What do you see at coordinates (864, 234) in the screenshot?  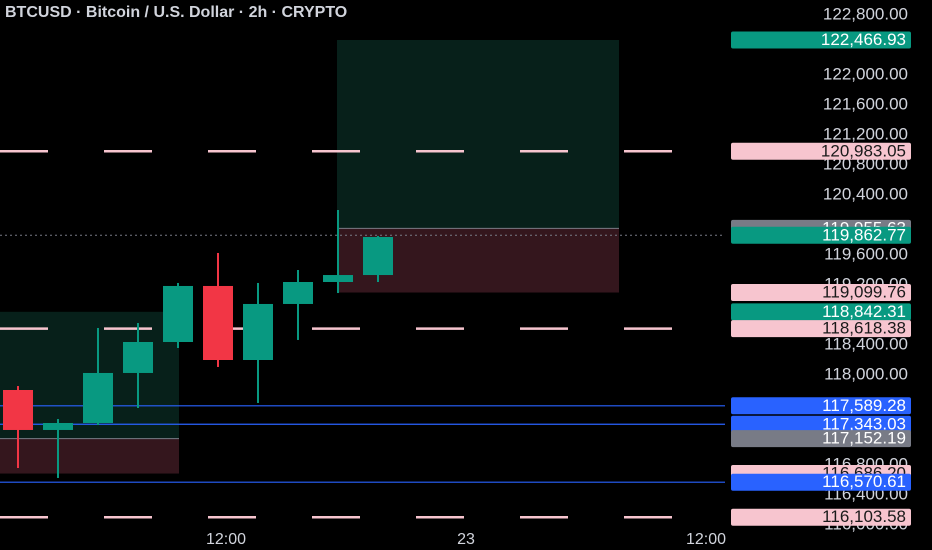 I see `price-tag-label: 119,862.77` at bounding box center [864, 234].